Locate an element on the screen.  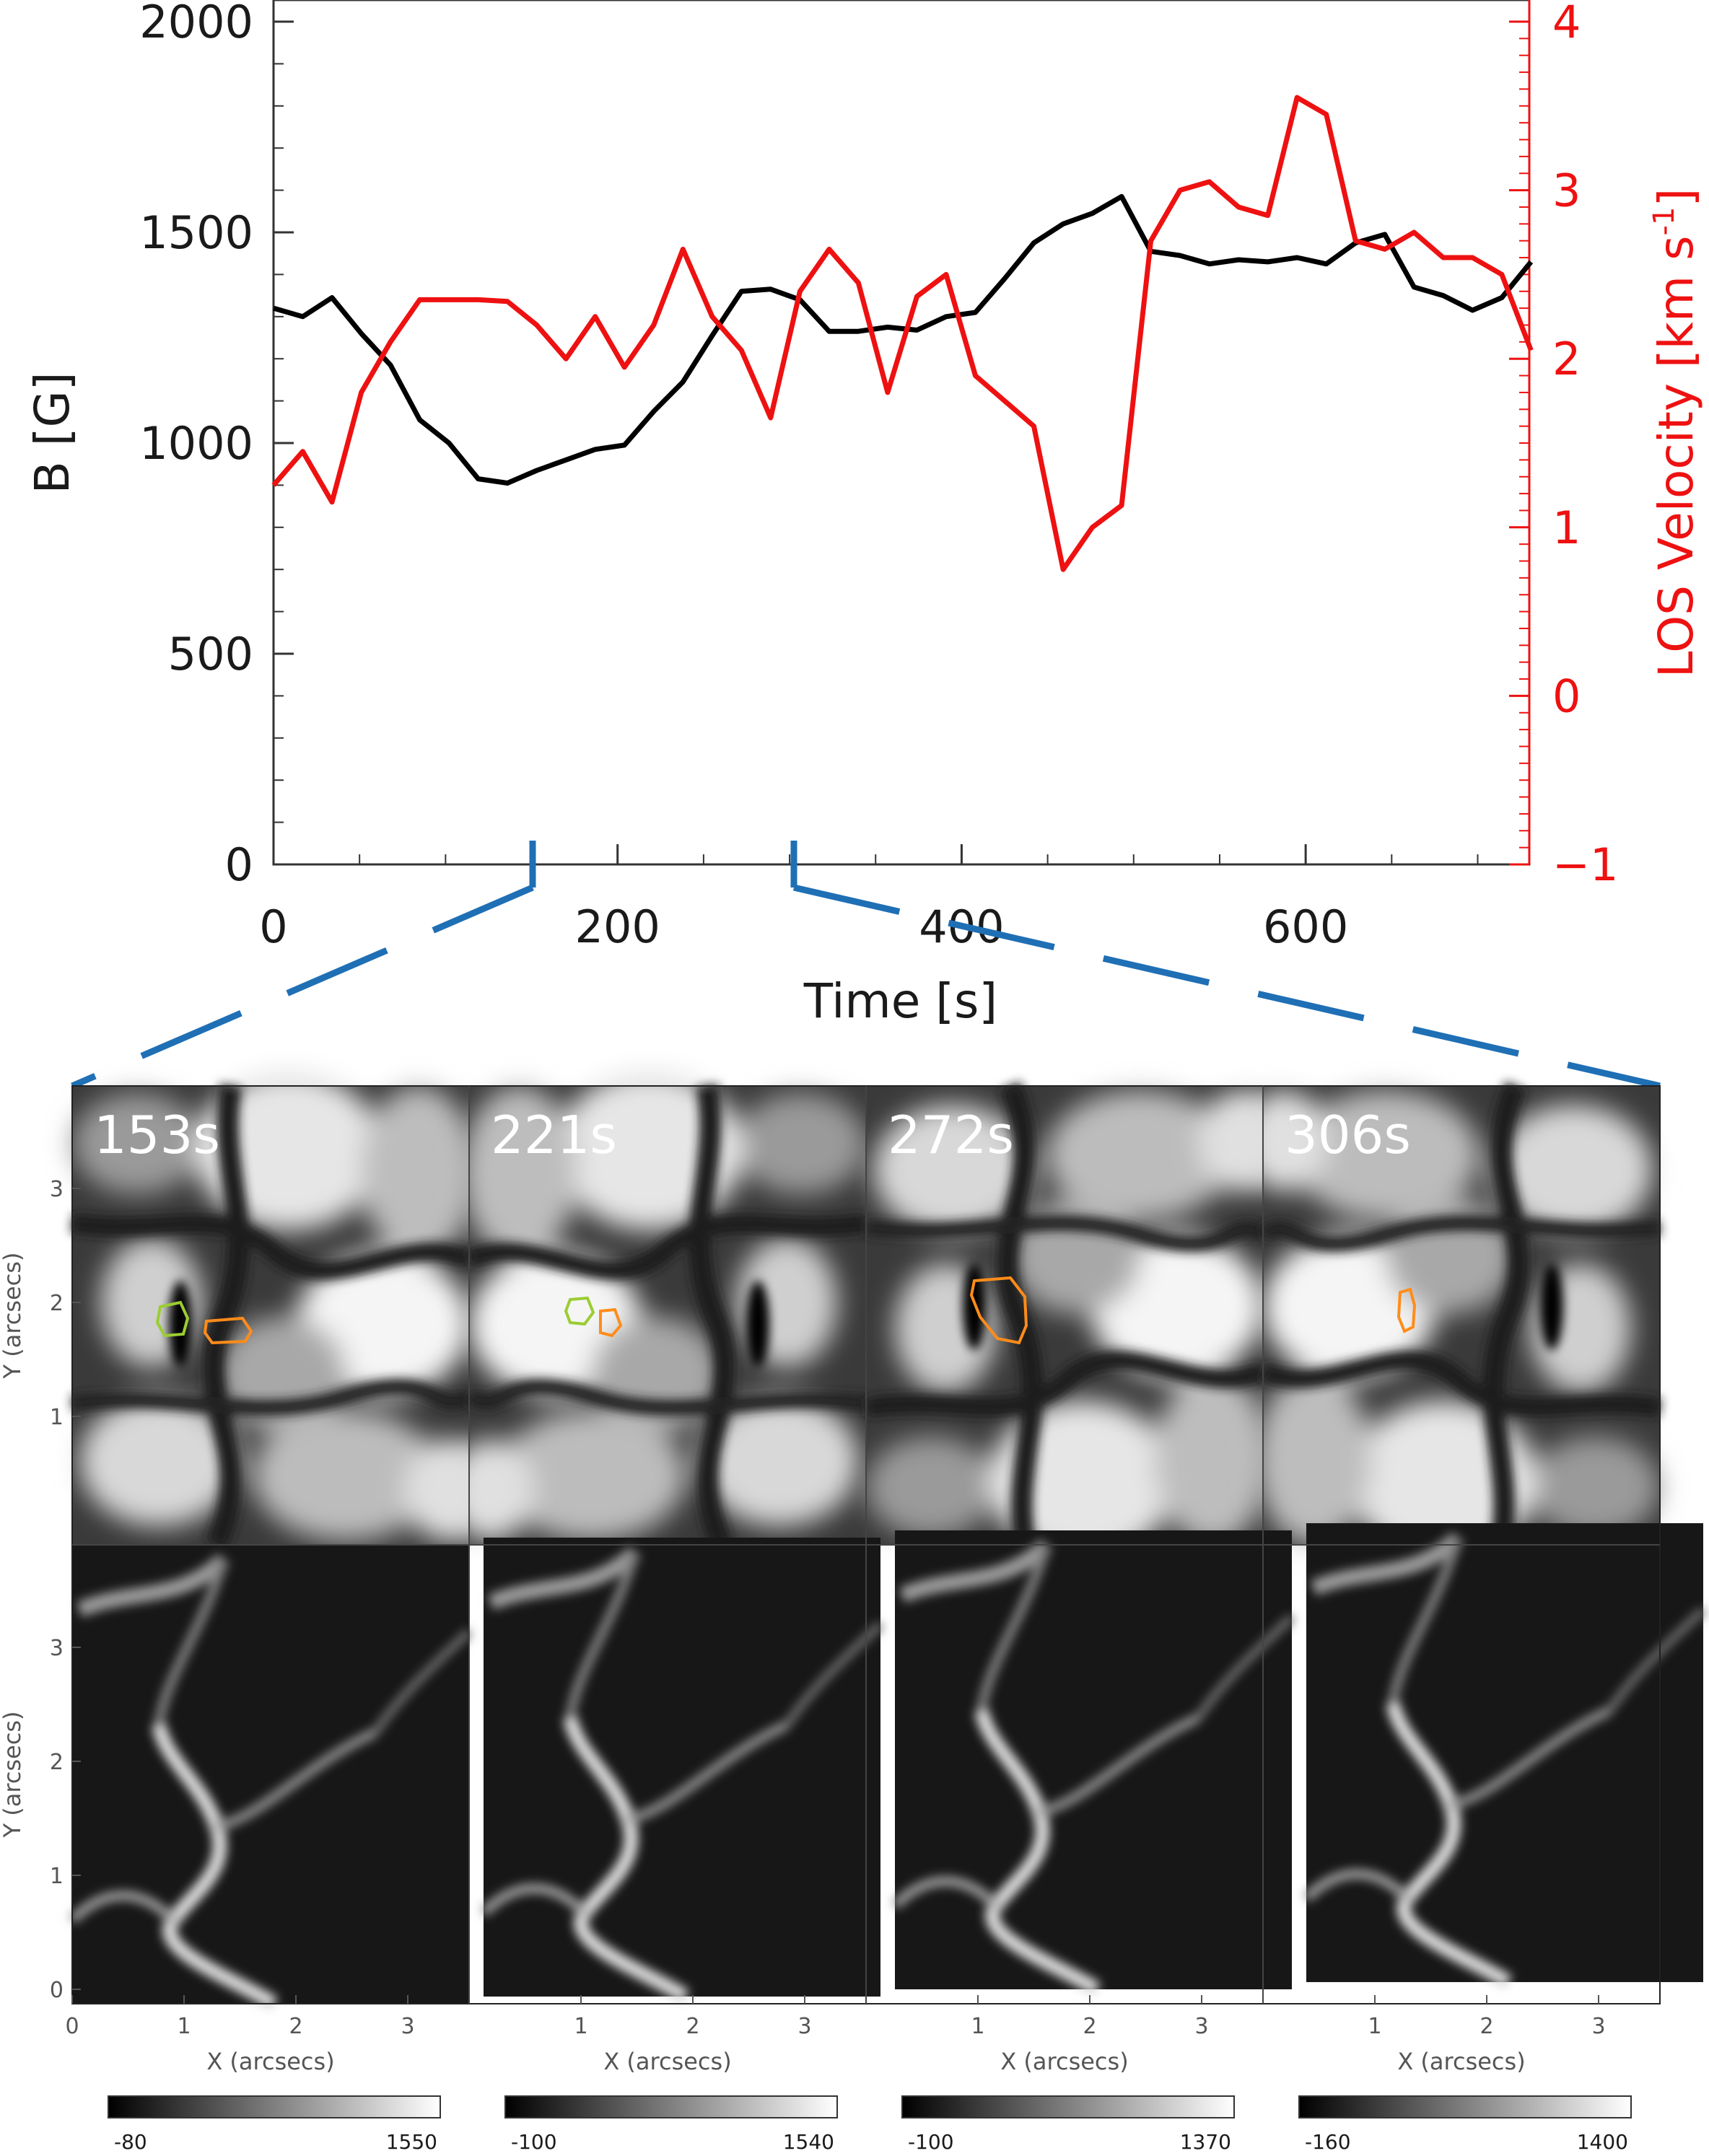
y-left-tick-label: 1500 is located at coordinates (196, 232).